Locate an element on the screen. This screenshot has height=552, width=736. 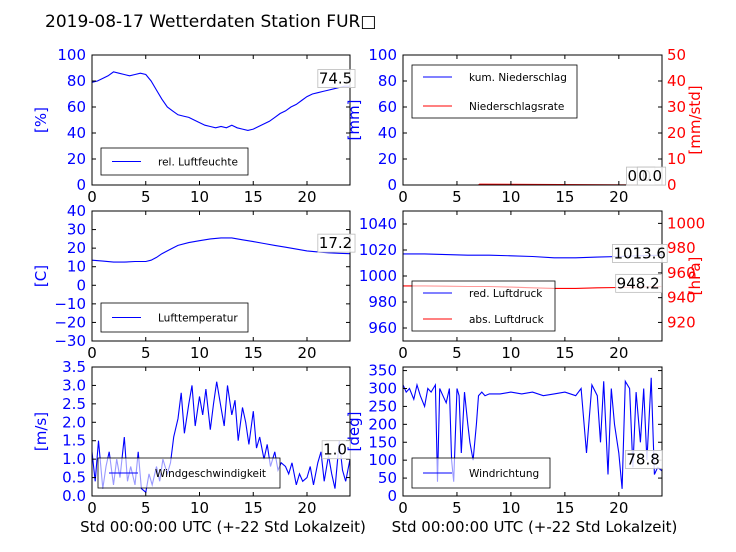
y-tick-label: 350 is located at coordinates (382, 371).